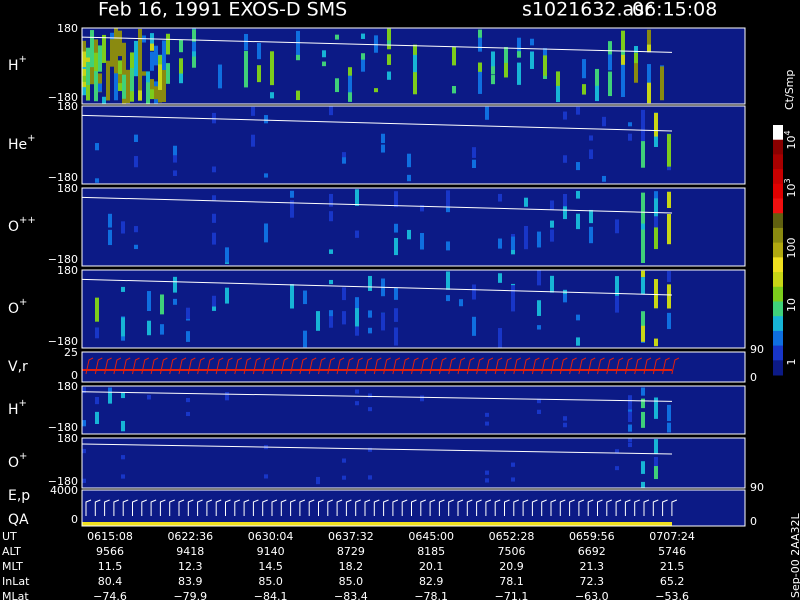 This screenshot has height=600, width=800. Describe the element at coordinates (794, 555) in the screenshot. I see `footer: Sep-00 2AA32L` at that location.